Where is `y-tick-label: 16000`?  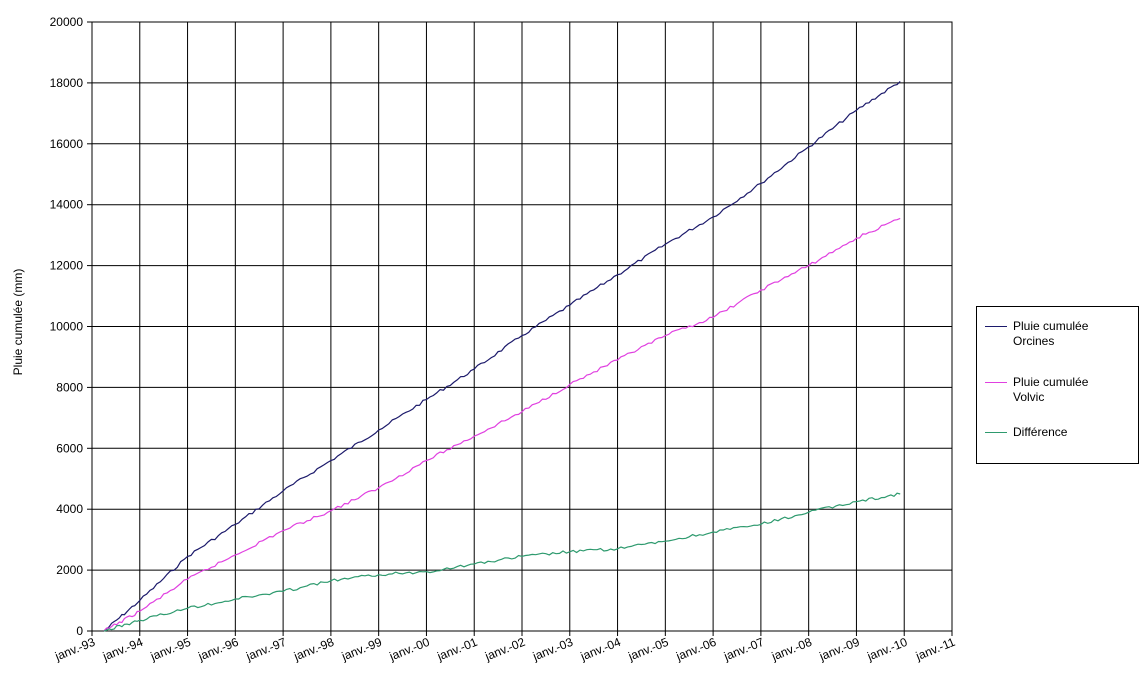
y-tick-label: 16000 is located at coordinates (67, 144).